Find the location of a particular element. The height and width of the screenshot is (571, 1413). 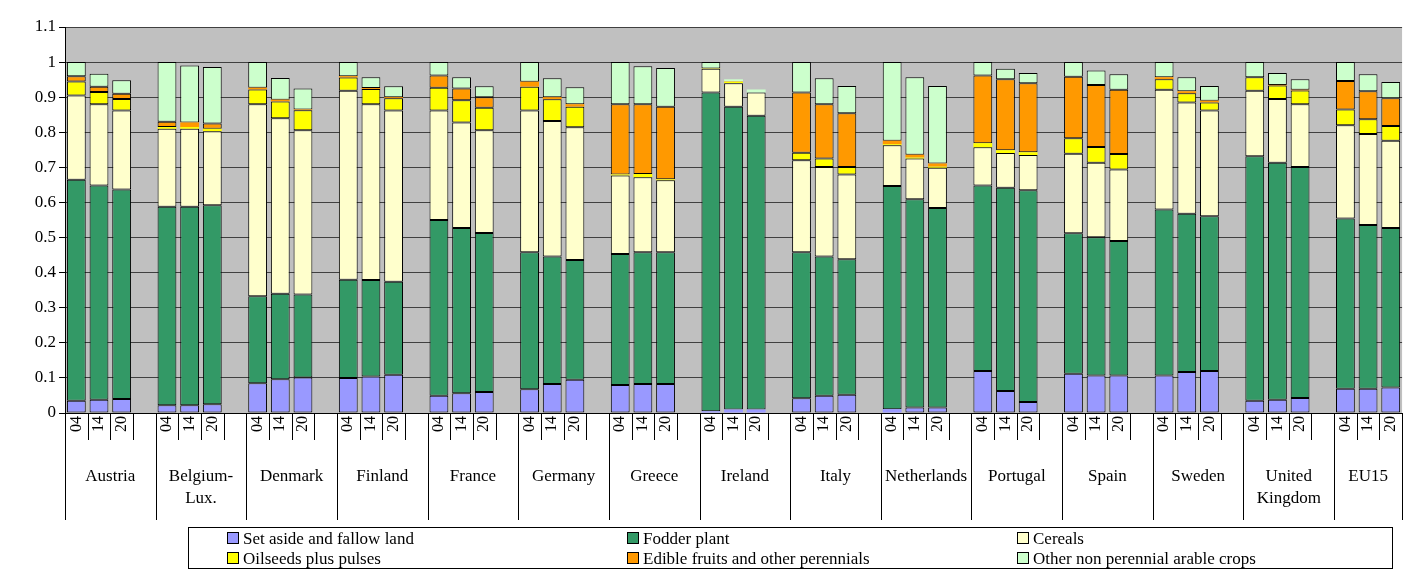

text: Italy is located at coordinates (835, 476).